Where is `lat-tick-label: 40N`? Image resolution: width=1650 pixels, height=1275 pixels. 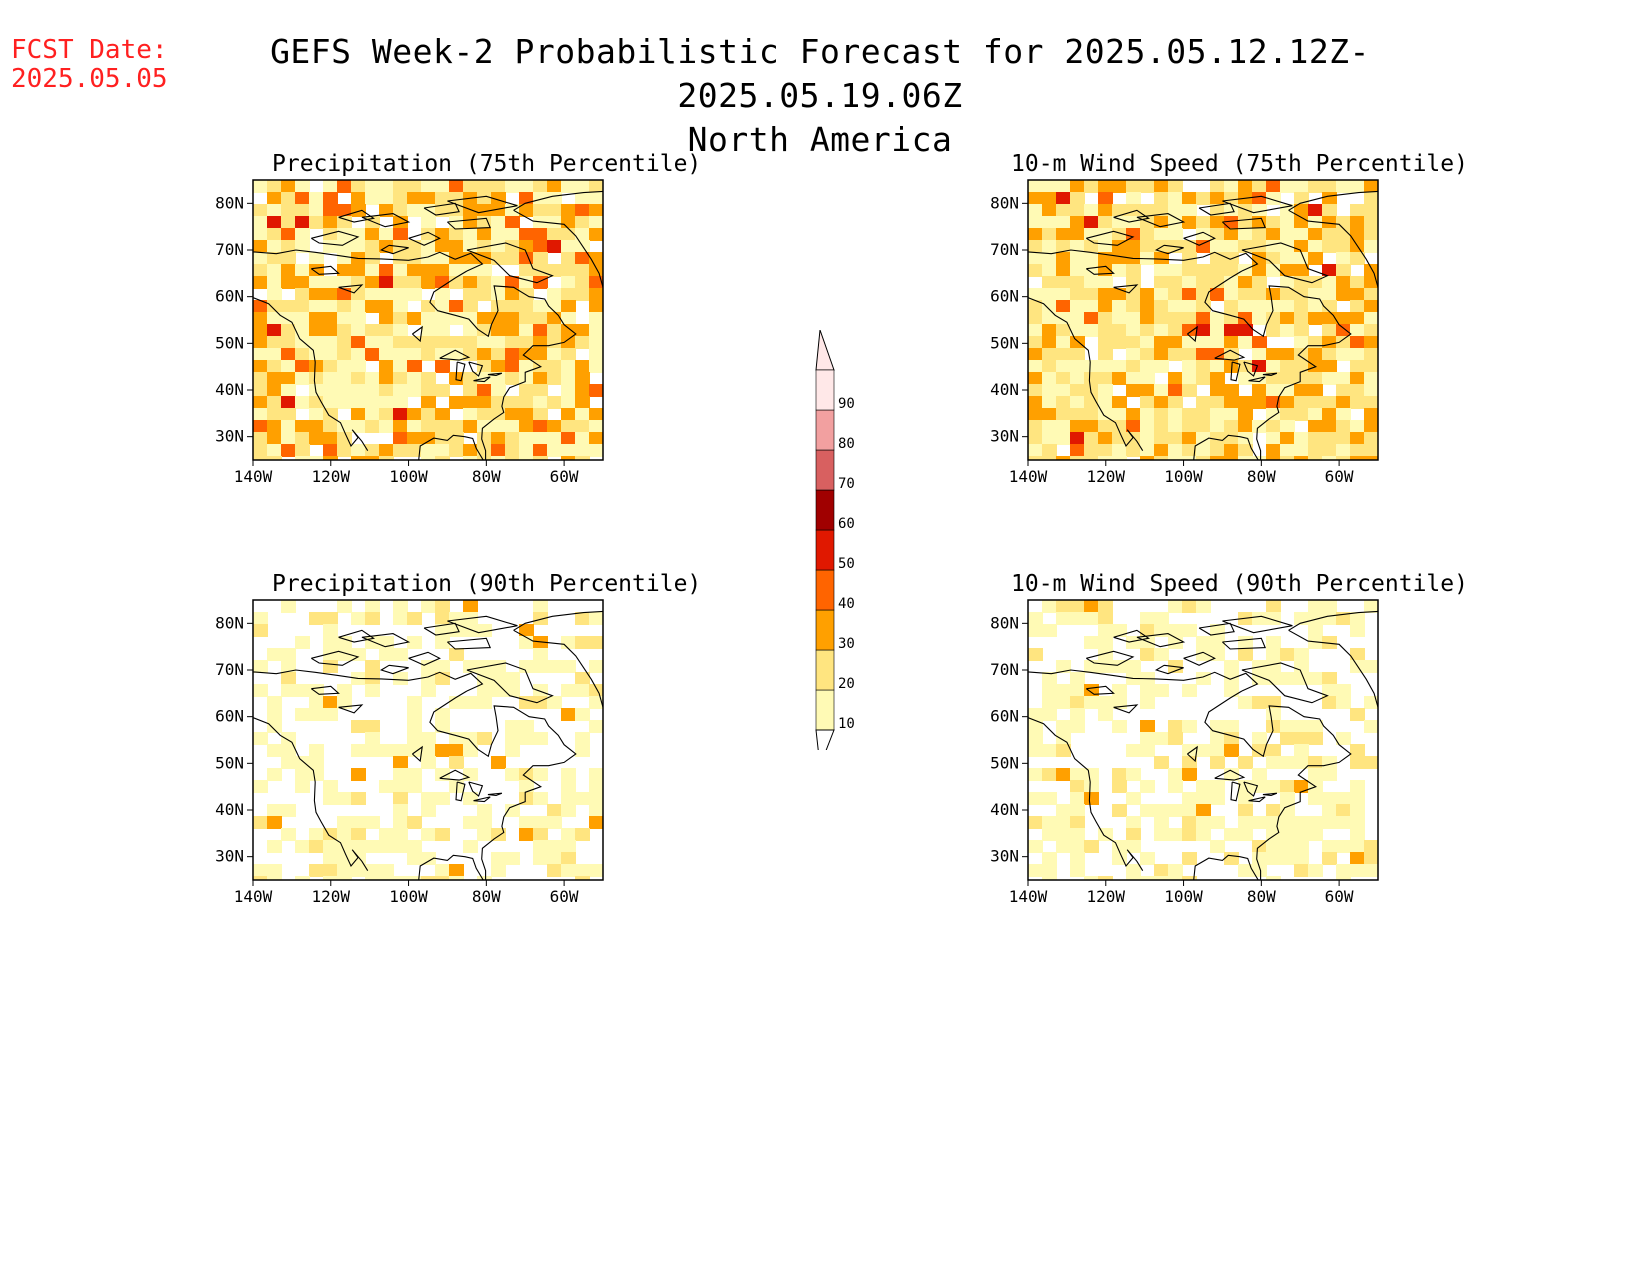 lat-tick-label: 40N is located at coordinates (1004, 809).